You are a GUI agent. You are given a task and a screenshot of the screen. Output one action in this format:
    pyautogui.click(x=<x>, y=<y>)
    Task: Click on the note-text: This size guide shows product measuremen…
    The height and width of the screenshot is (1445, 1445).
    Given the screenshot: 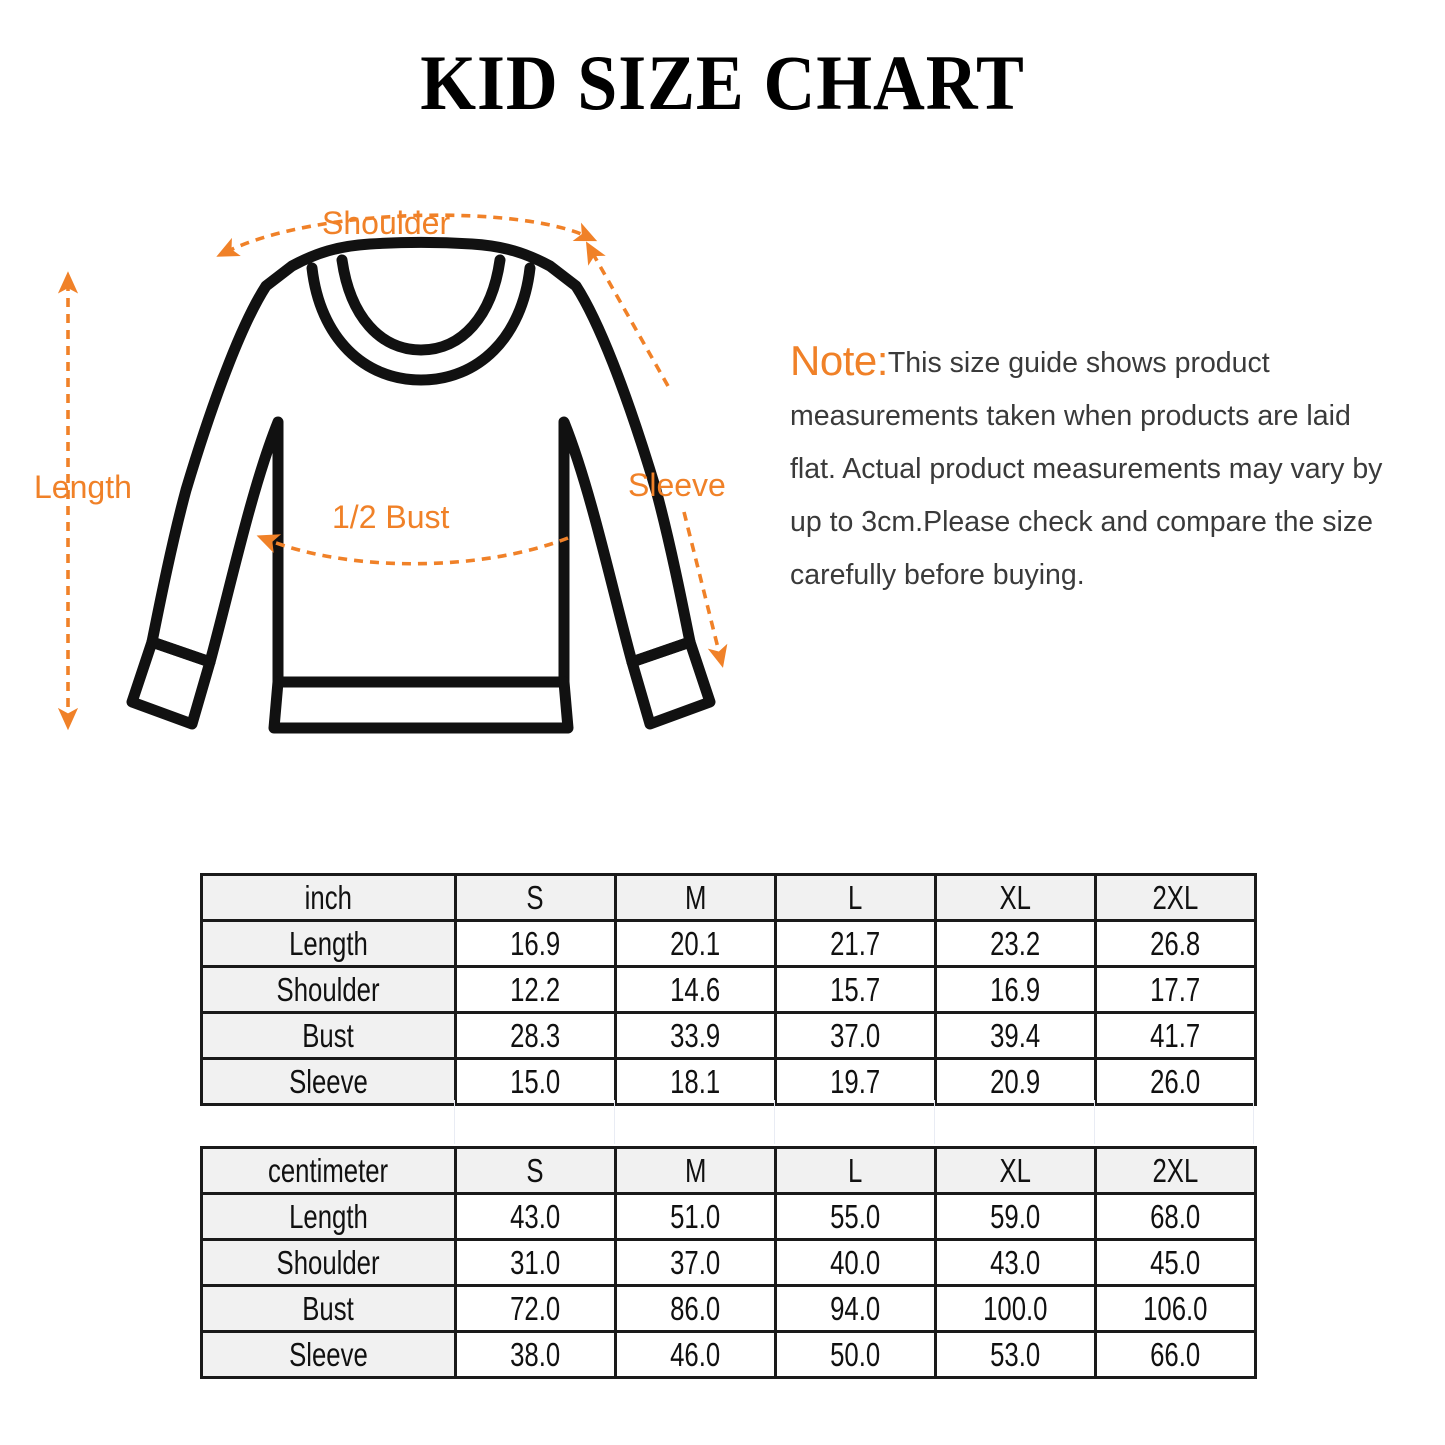 What is the action you would take?
    pyautogui.click(x=1086, y=468)
    